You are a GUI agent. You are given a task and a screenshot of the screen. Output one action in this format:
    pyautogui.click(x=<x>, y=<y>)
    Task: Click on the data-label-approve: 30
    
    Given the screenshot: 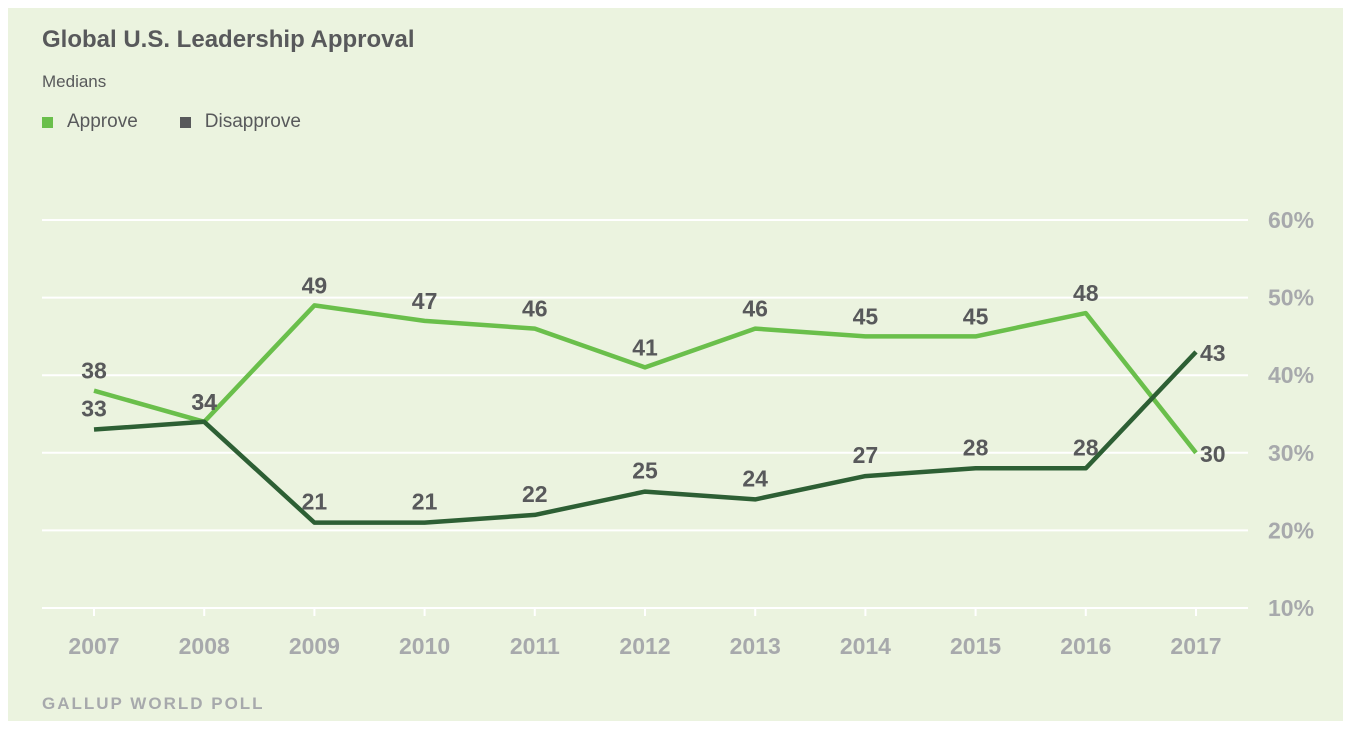 What is the action you would take?
    pyautogui.click(x=1213, y=454)
    